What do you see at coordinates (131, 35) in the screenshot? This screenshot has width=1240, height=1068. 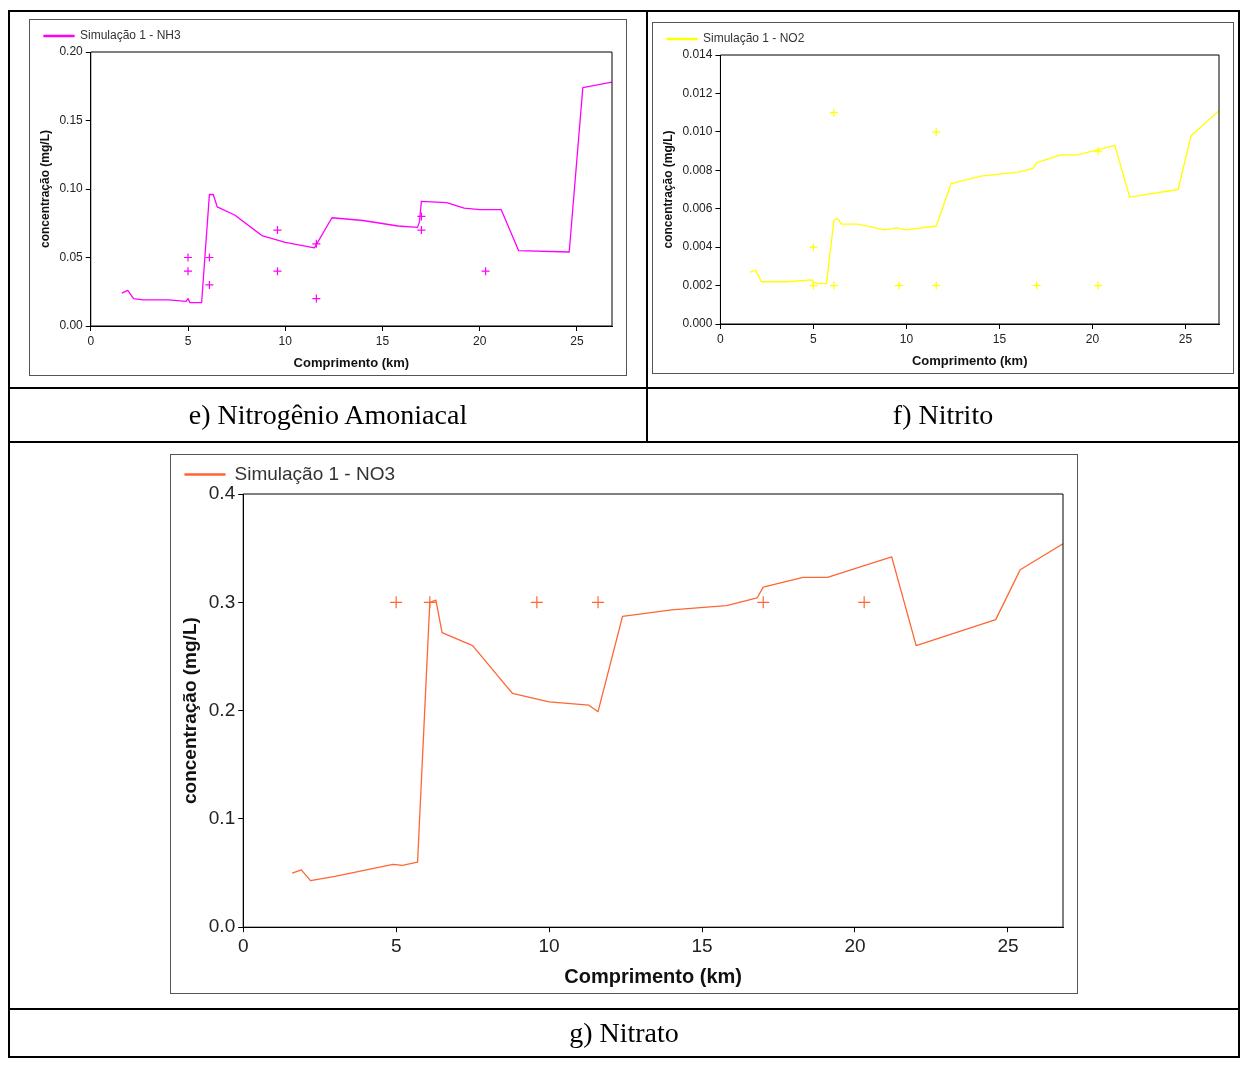 I see `legend-label: Simulação 1 - NH3` at bounding box center [131, 35].